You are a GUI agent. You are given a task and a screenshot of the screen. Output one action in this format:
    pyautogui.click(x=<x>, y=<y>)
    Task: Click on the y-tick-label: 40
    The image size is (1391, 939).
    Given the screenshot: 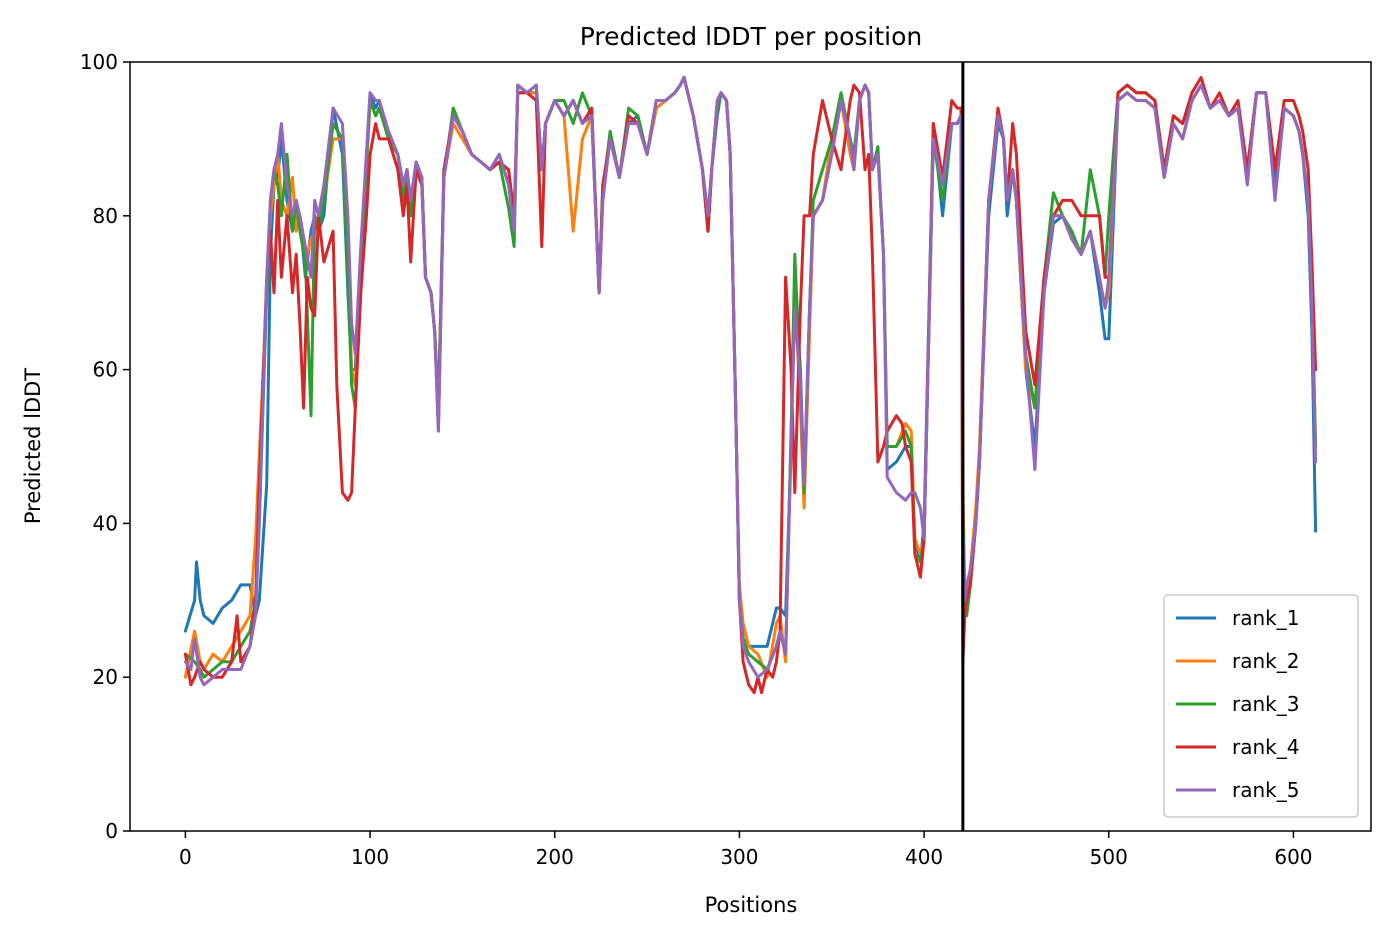 What is the action you would take?
    pyautogui.click(x=105, y=523)
    